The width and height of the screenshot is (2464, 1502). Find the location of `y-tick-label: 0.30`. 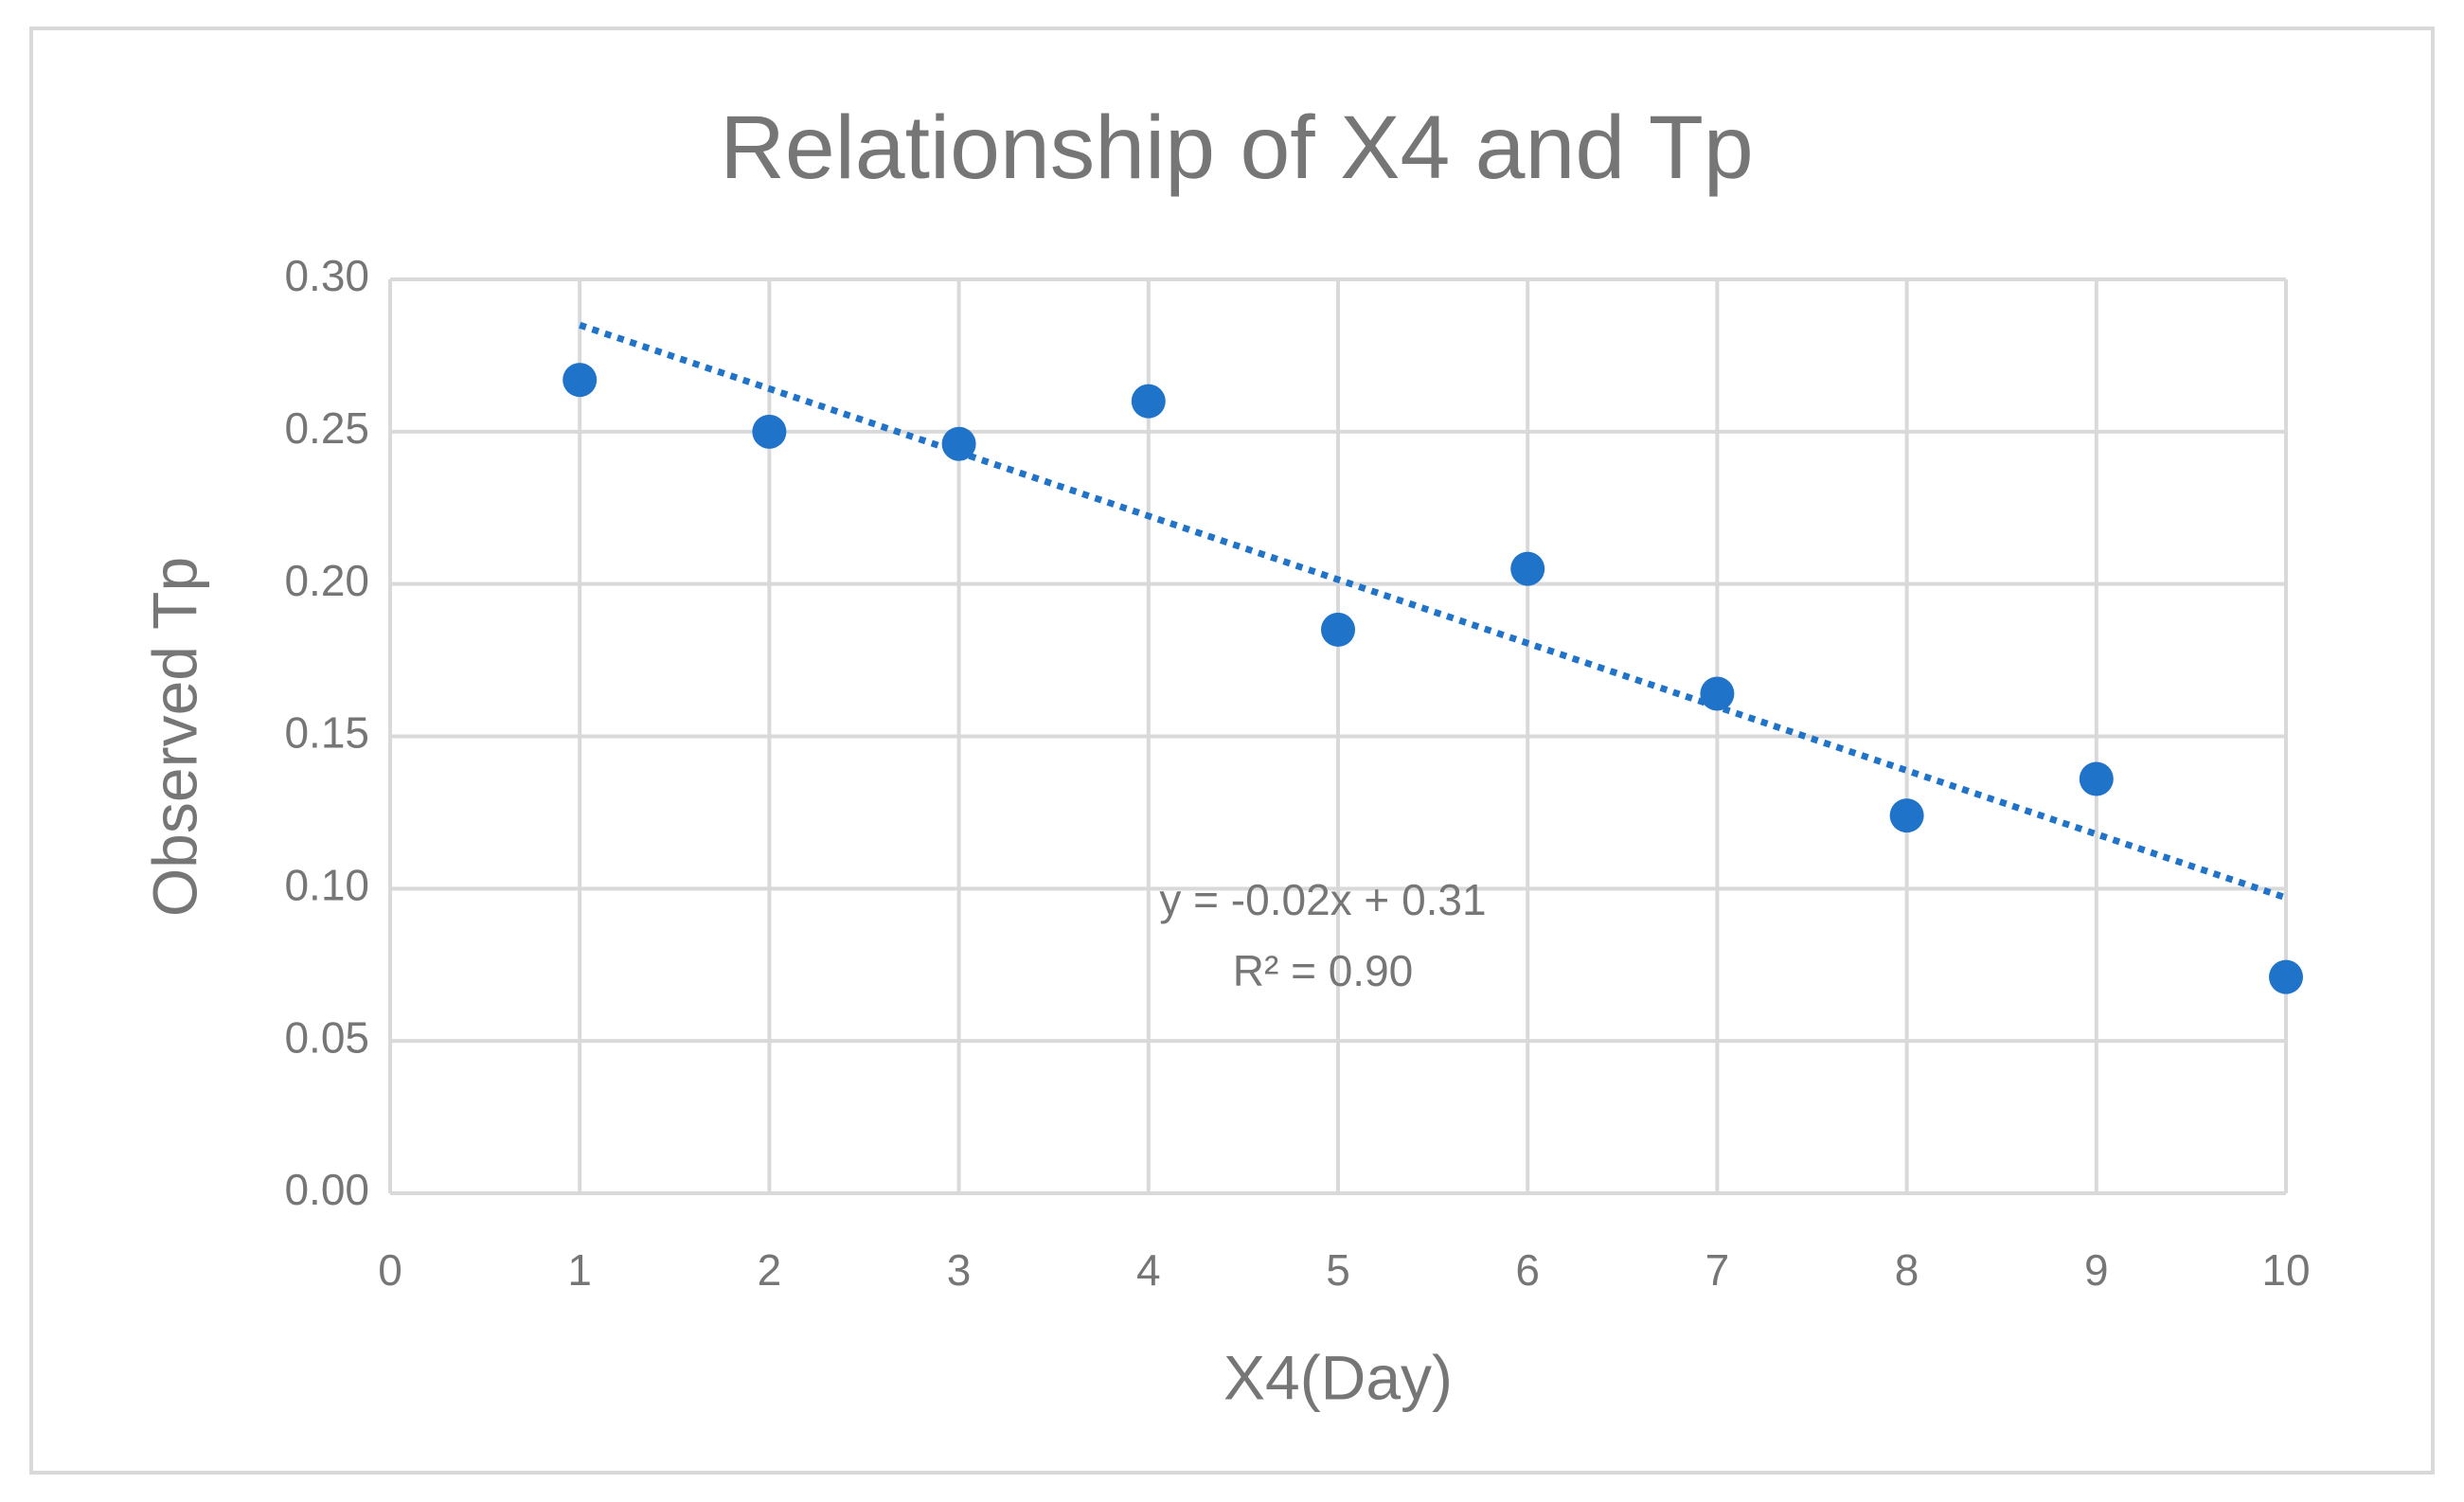

y-tick-label: 0.30 is located at coordinates (326, 275).